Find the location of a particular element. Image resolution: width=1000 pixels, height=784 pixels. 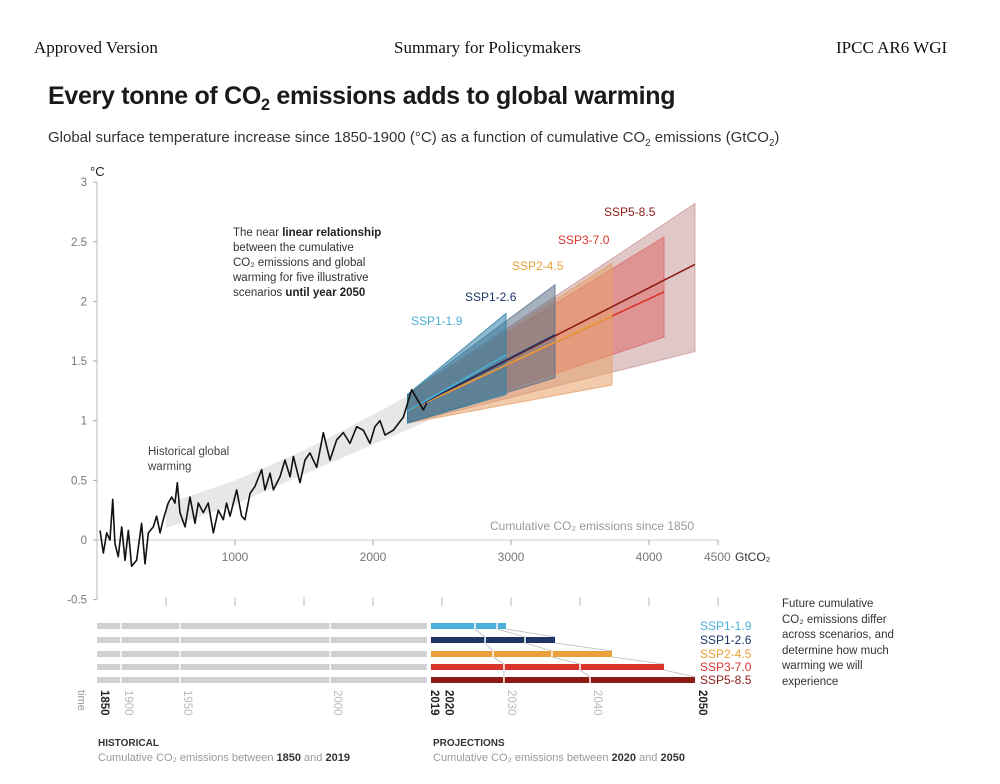

time-tick-label: 2000 is located at coordinates (337, 703).